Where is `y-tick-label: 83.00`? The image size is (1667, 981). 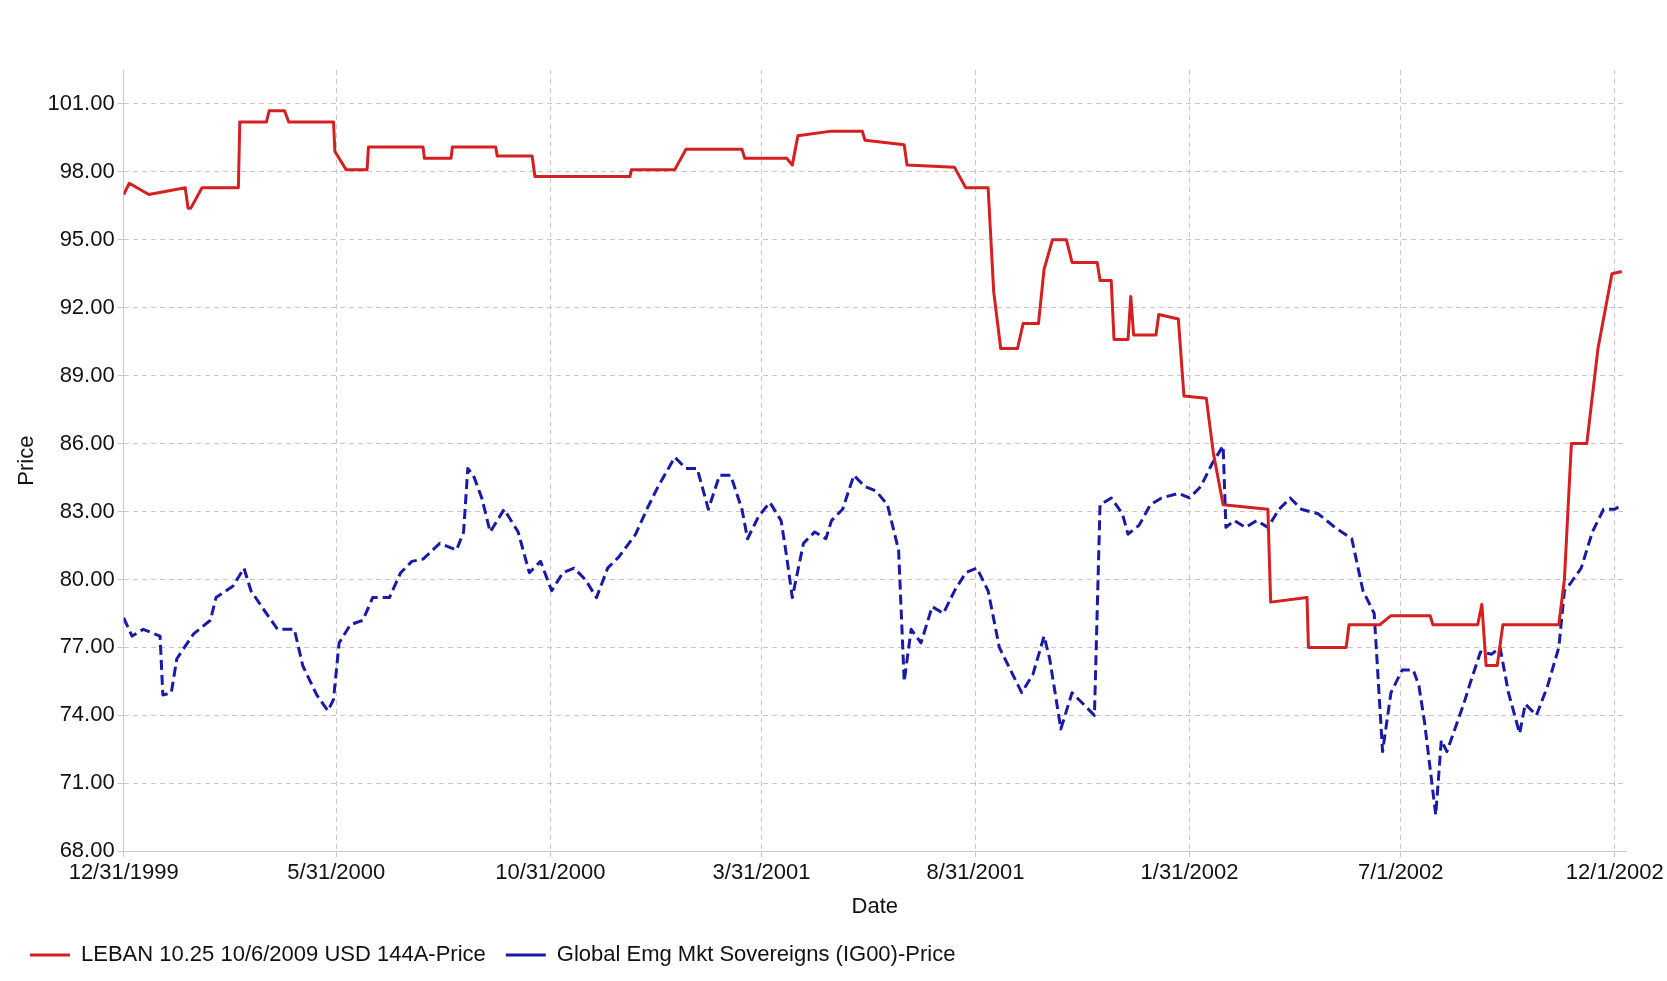 y-tick-label: 83.00 is located at coordinates (87, 510).